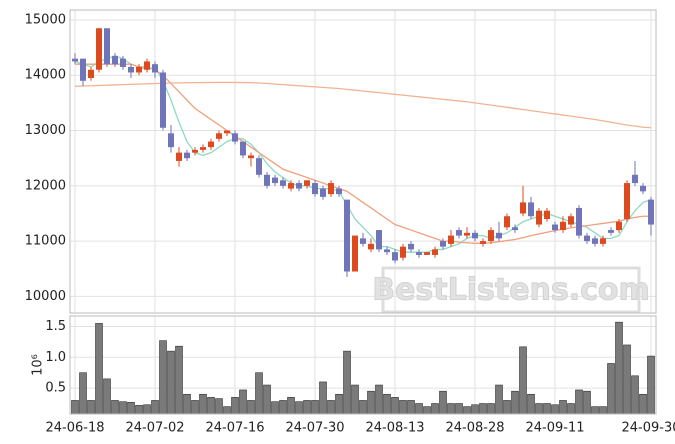 This screenshot has width=675, height=444. I want to click on x-tick-label: 24-07-02, so click(154, 428).